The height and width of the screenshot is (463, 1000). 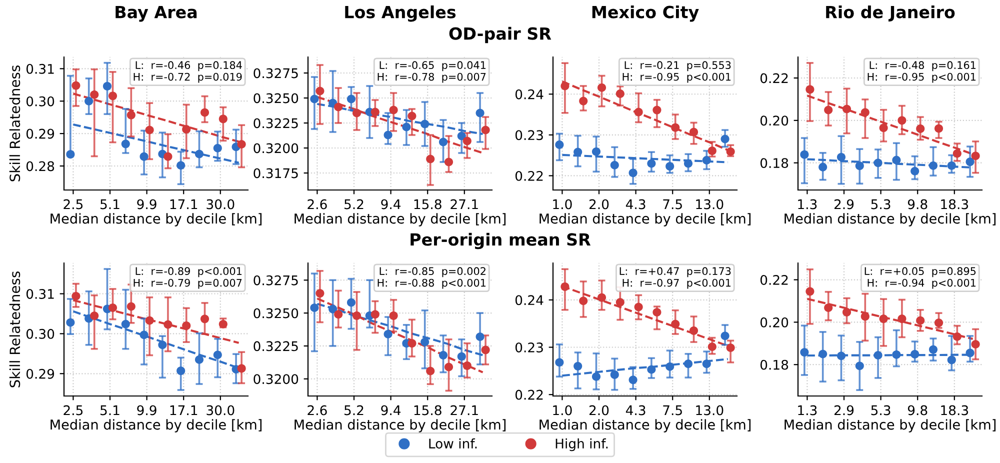 I want to click on text: OD-pair SR, so click(x=500, y=35).